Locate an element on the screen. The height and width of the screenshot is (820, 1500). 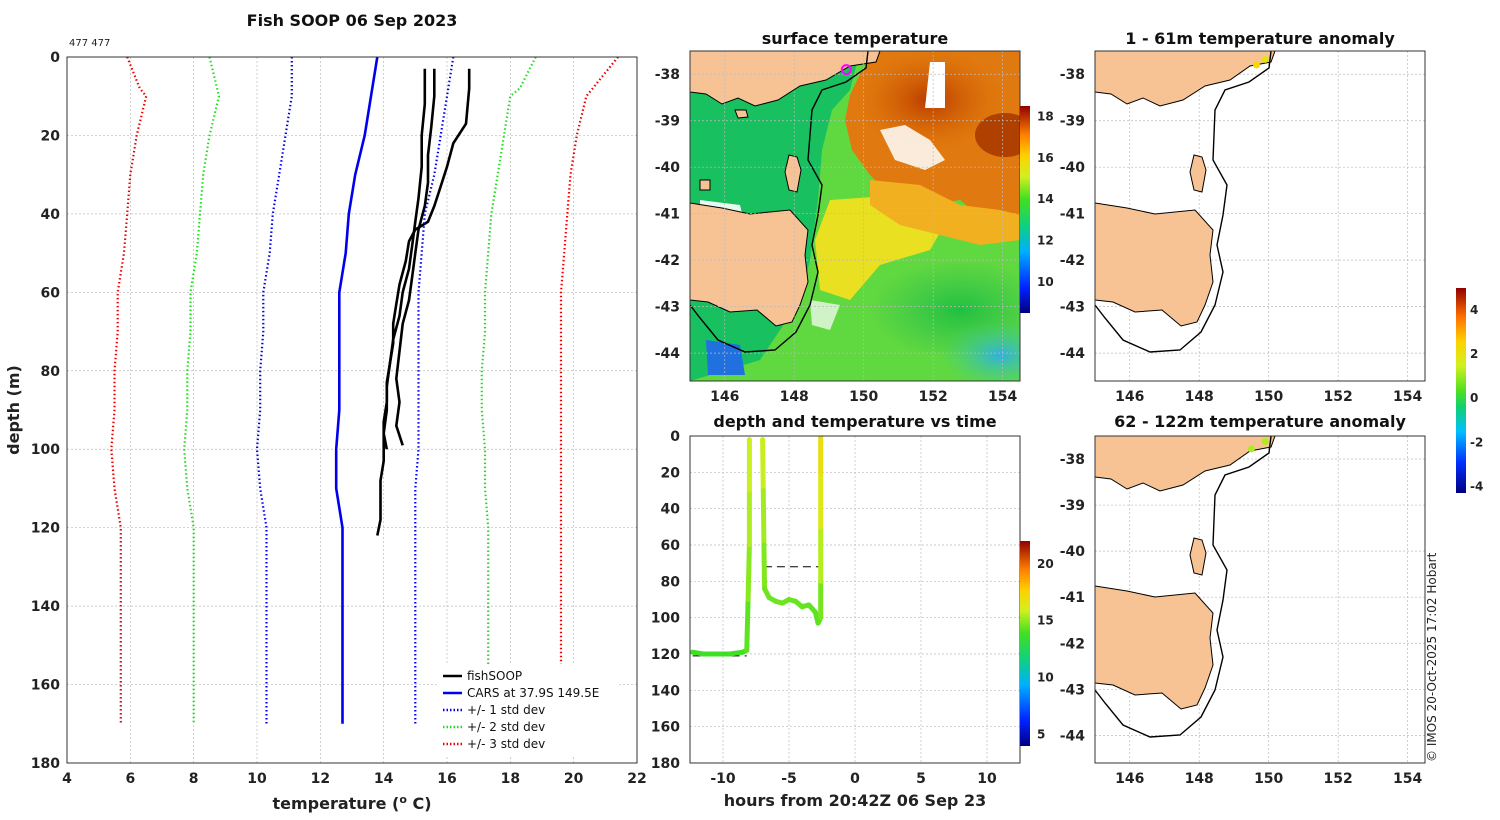
sst-shelf-contour is located at coordinates (779, 202).